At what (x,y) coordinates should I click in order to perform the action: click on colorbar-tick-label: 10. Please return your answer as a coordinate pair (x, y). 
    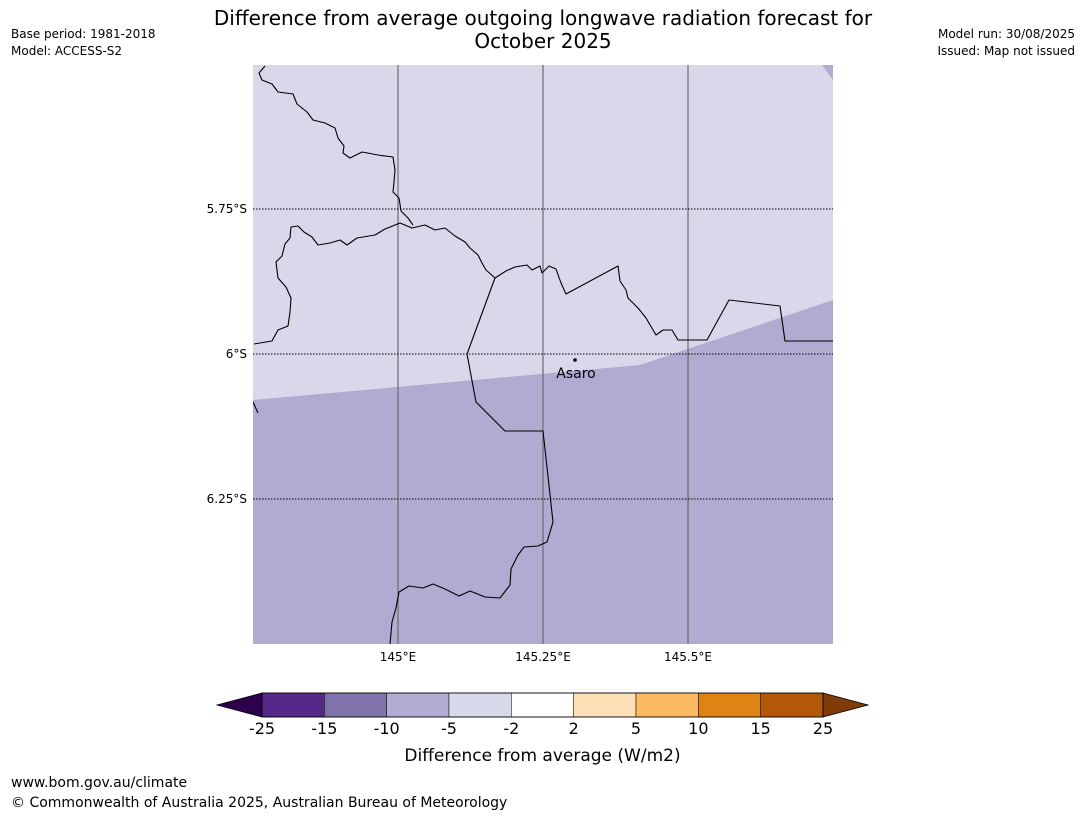
    Looking at the image, I should click on (698, 728).